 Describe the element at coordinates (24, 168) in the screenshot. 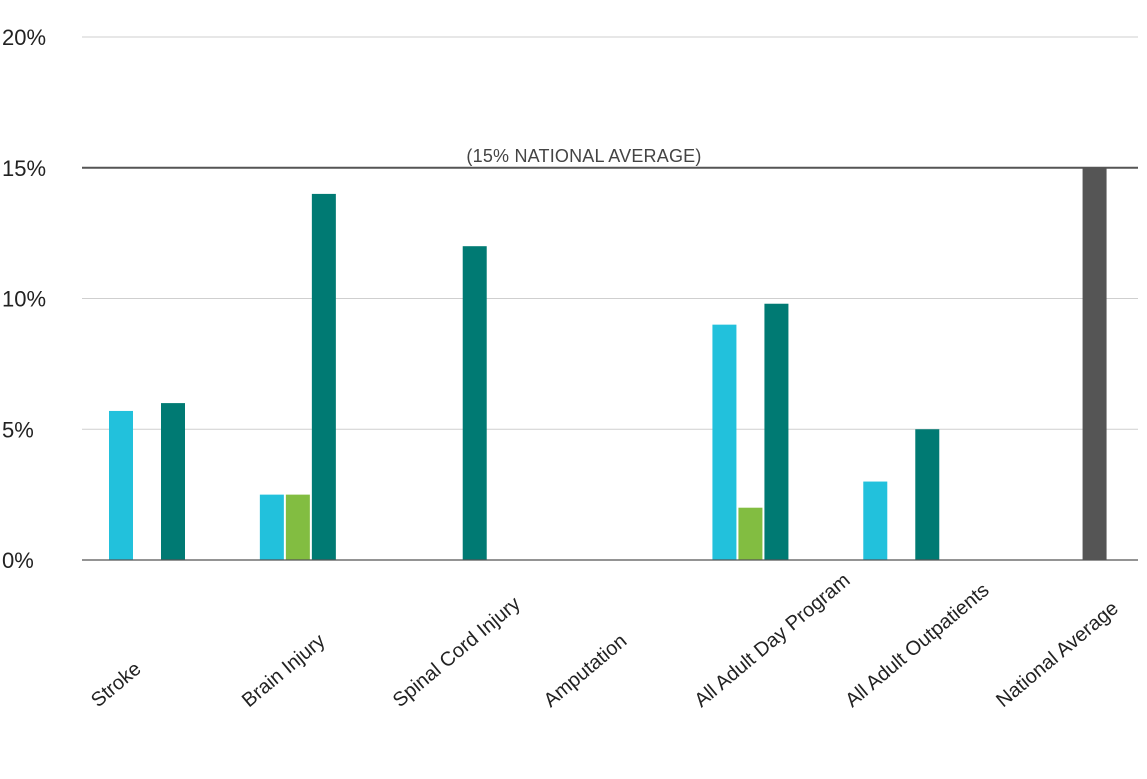

I see `y-tick-label: 15%` at that location.